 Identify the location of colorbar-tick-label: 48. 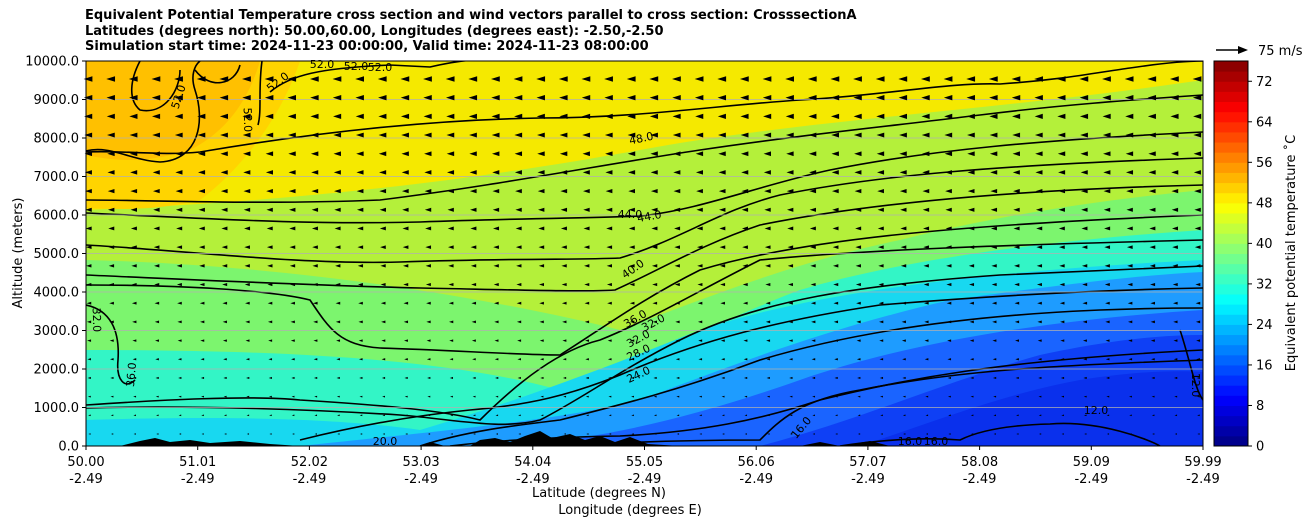
(1264, 203).